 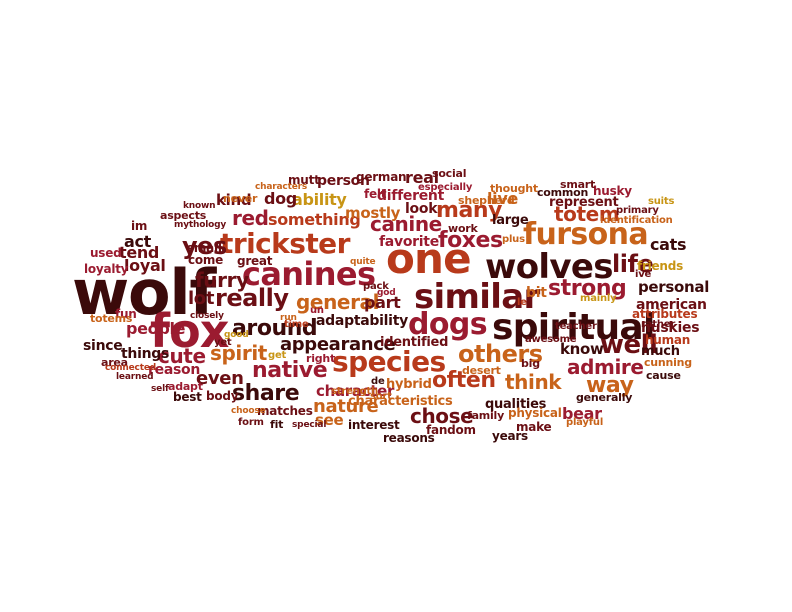 What do you see at coordinates (451, 430) in the screenshot?
I see `word-fandom: fandom` at bounding box center [451, 430].